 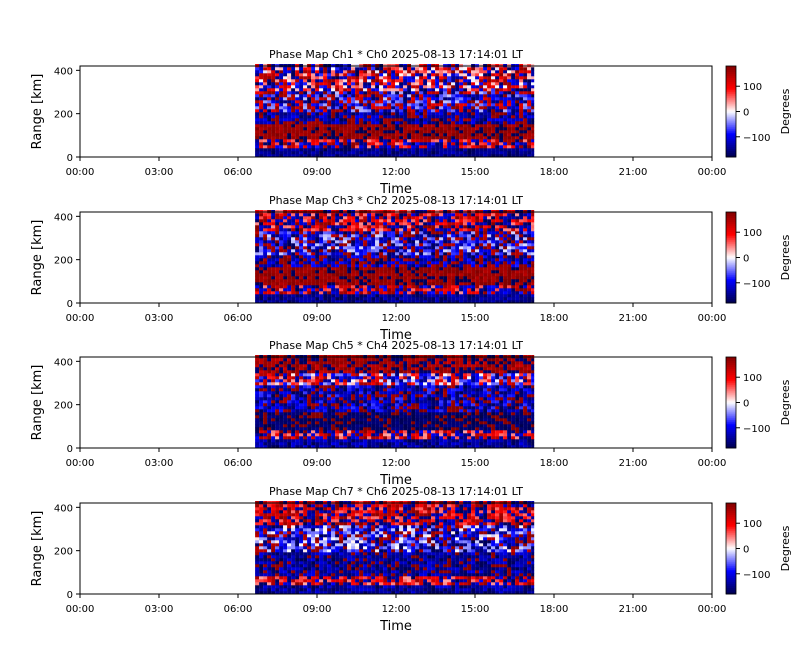 I want to click on heatmap-cells, so click(x=395, y=402).